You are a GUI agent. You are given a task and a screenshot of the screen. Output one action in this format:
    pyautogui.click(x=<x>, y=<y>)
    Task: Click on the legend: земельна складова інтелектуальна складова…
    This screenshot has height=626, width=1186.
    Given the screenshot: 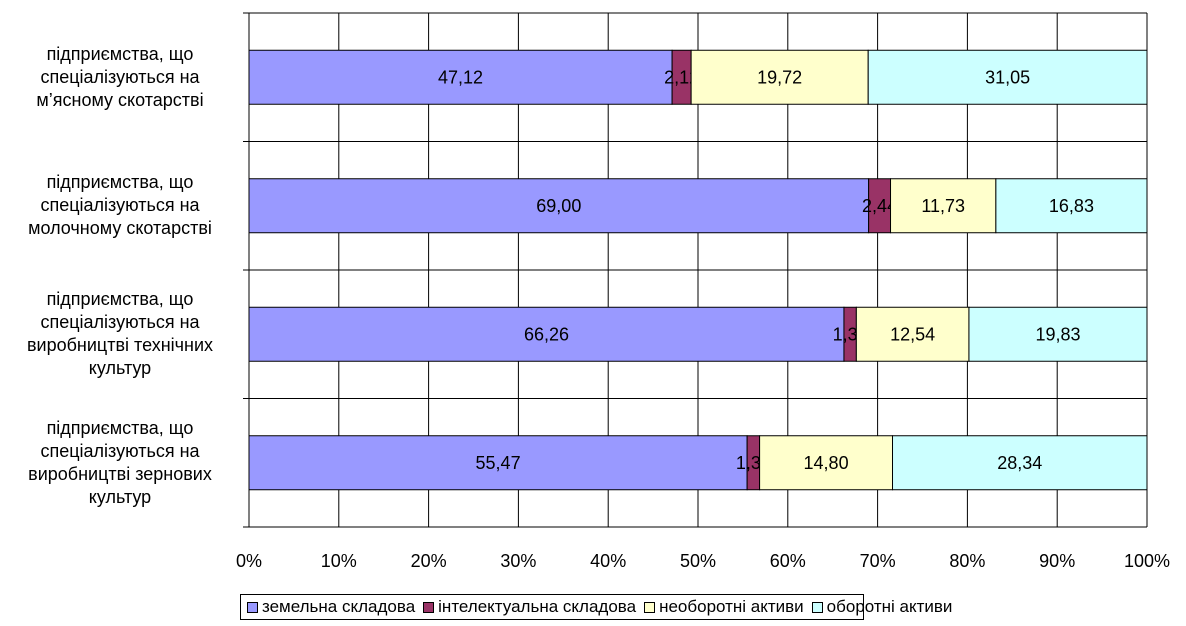 What is the action you would take?
    pyautogui.click(x=596, y=607)
    